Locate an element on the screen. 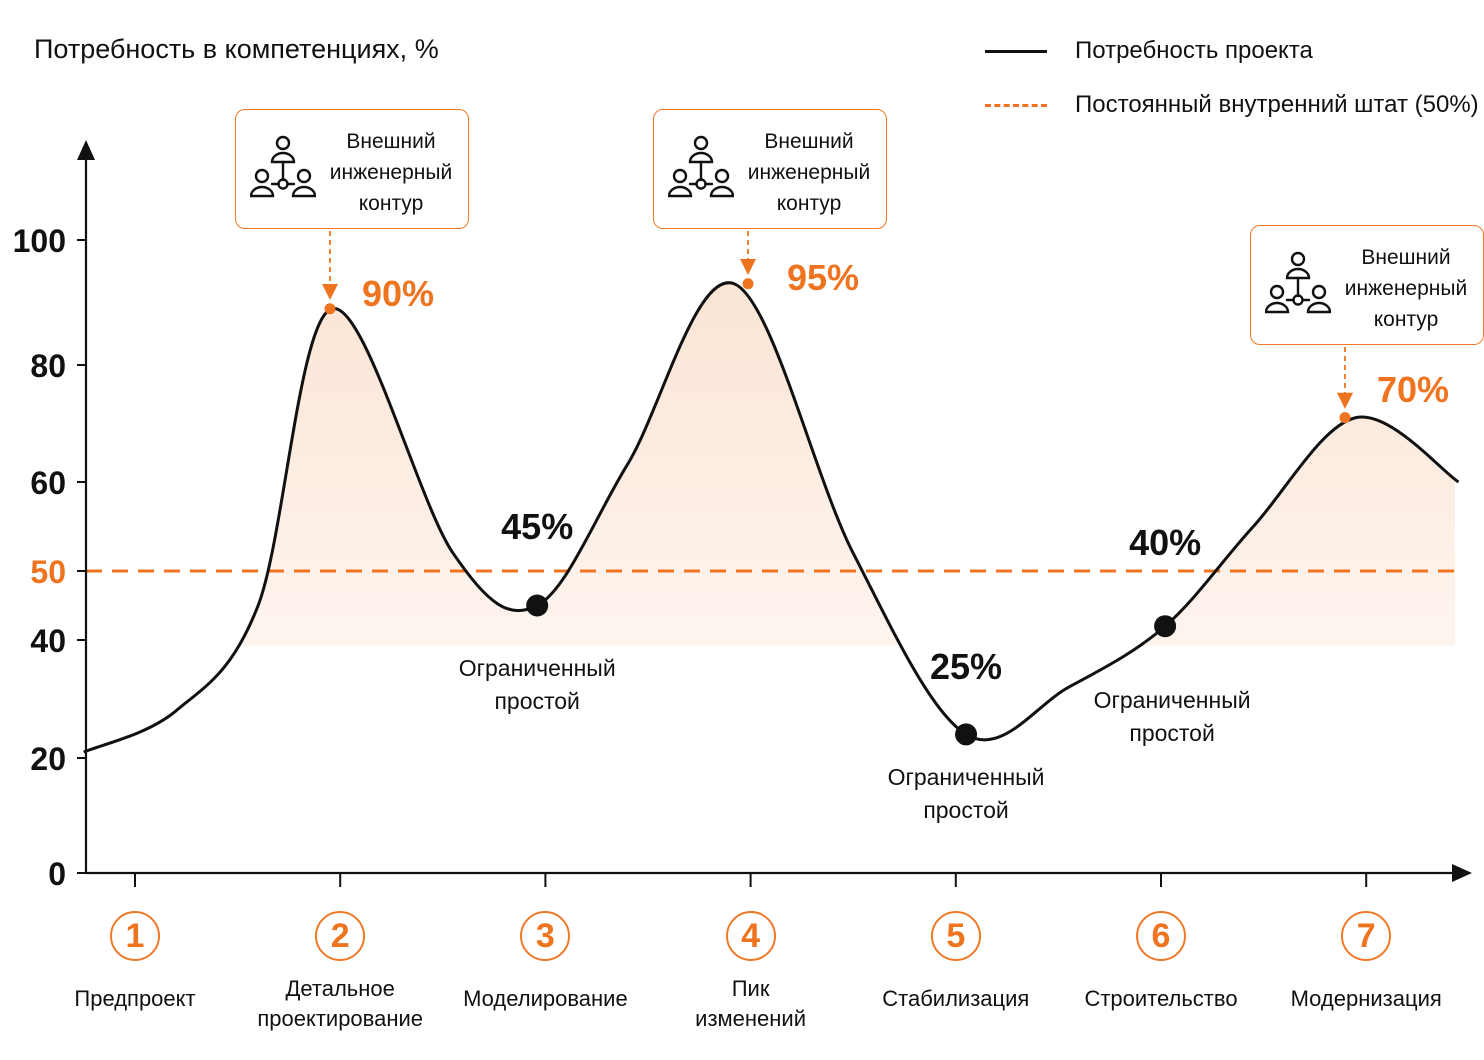 The width and height of the screenshot is (1484, 1060). phase-number-1: 1 is located at coordinates (135, 936).